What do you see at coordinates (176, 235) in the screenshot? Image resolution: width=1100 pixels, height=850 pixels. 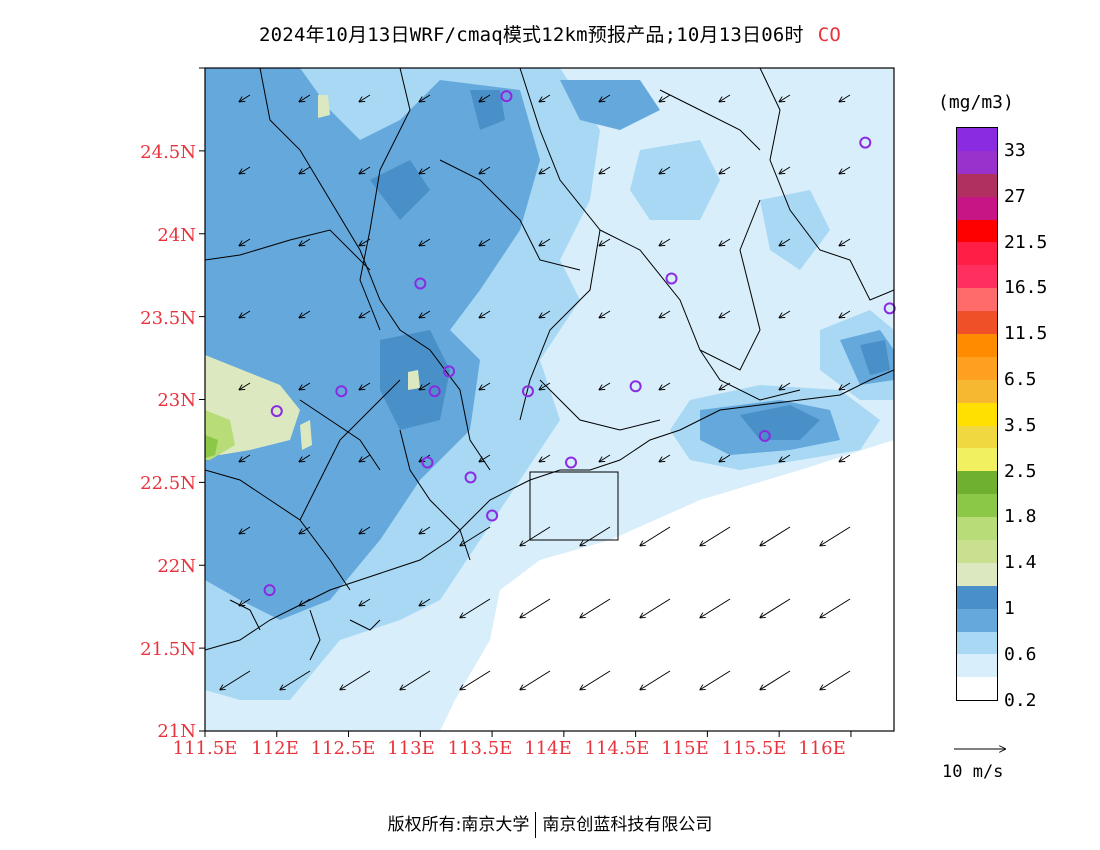 I see `lat-label-24: 24N` at bounding box center [176, 235].